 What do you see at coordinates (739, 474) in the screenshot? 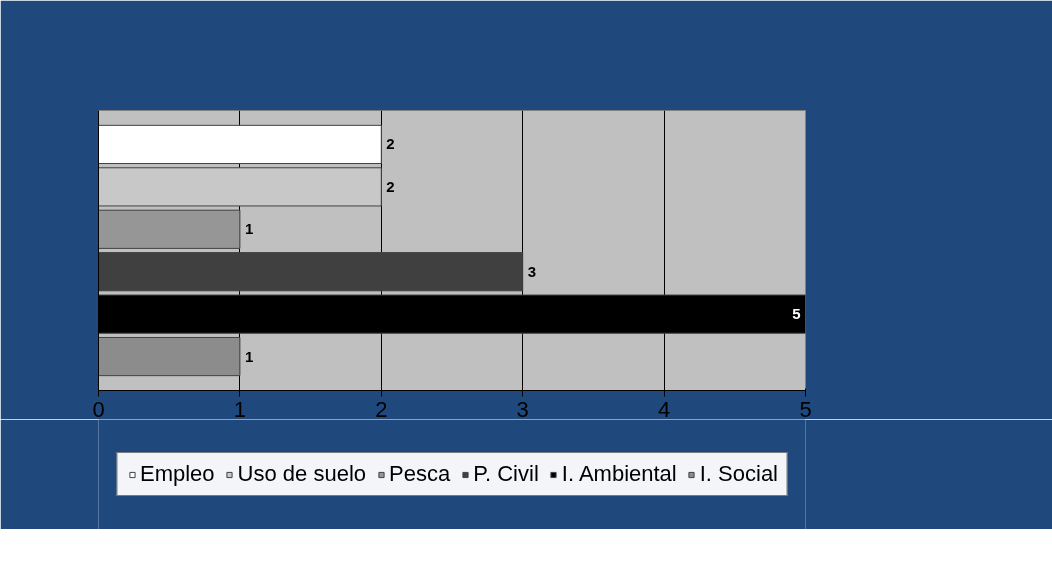
I see `legend-label: I. Social` at bounding box center [739, 474].